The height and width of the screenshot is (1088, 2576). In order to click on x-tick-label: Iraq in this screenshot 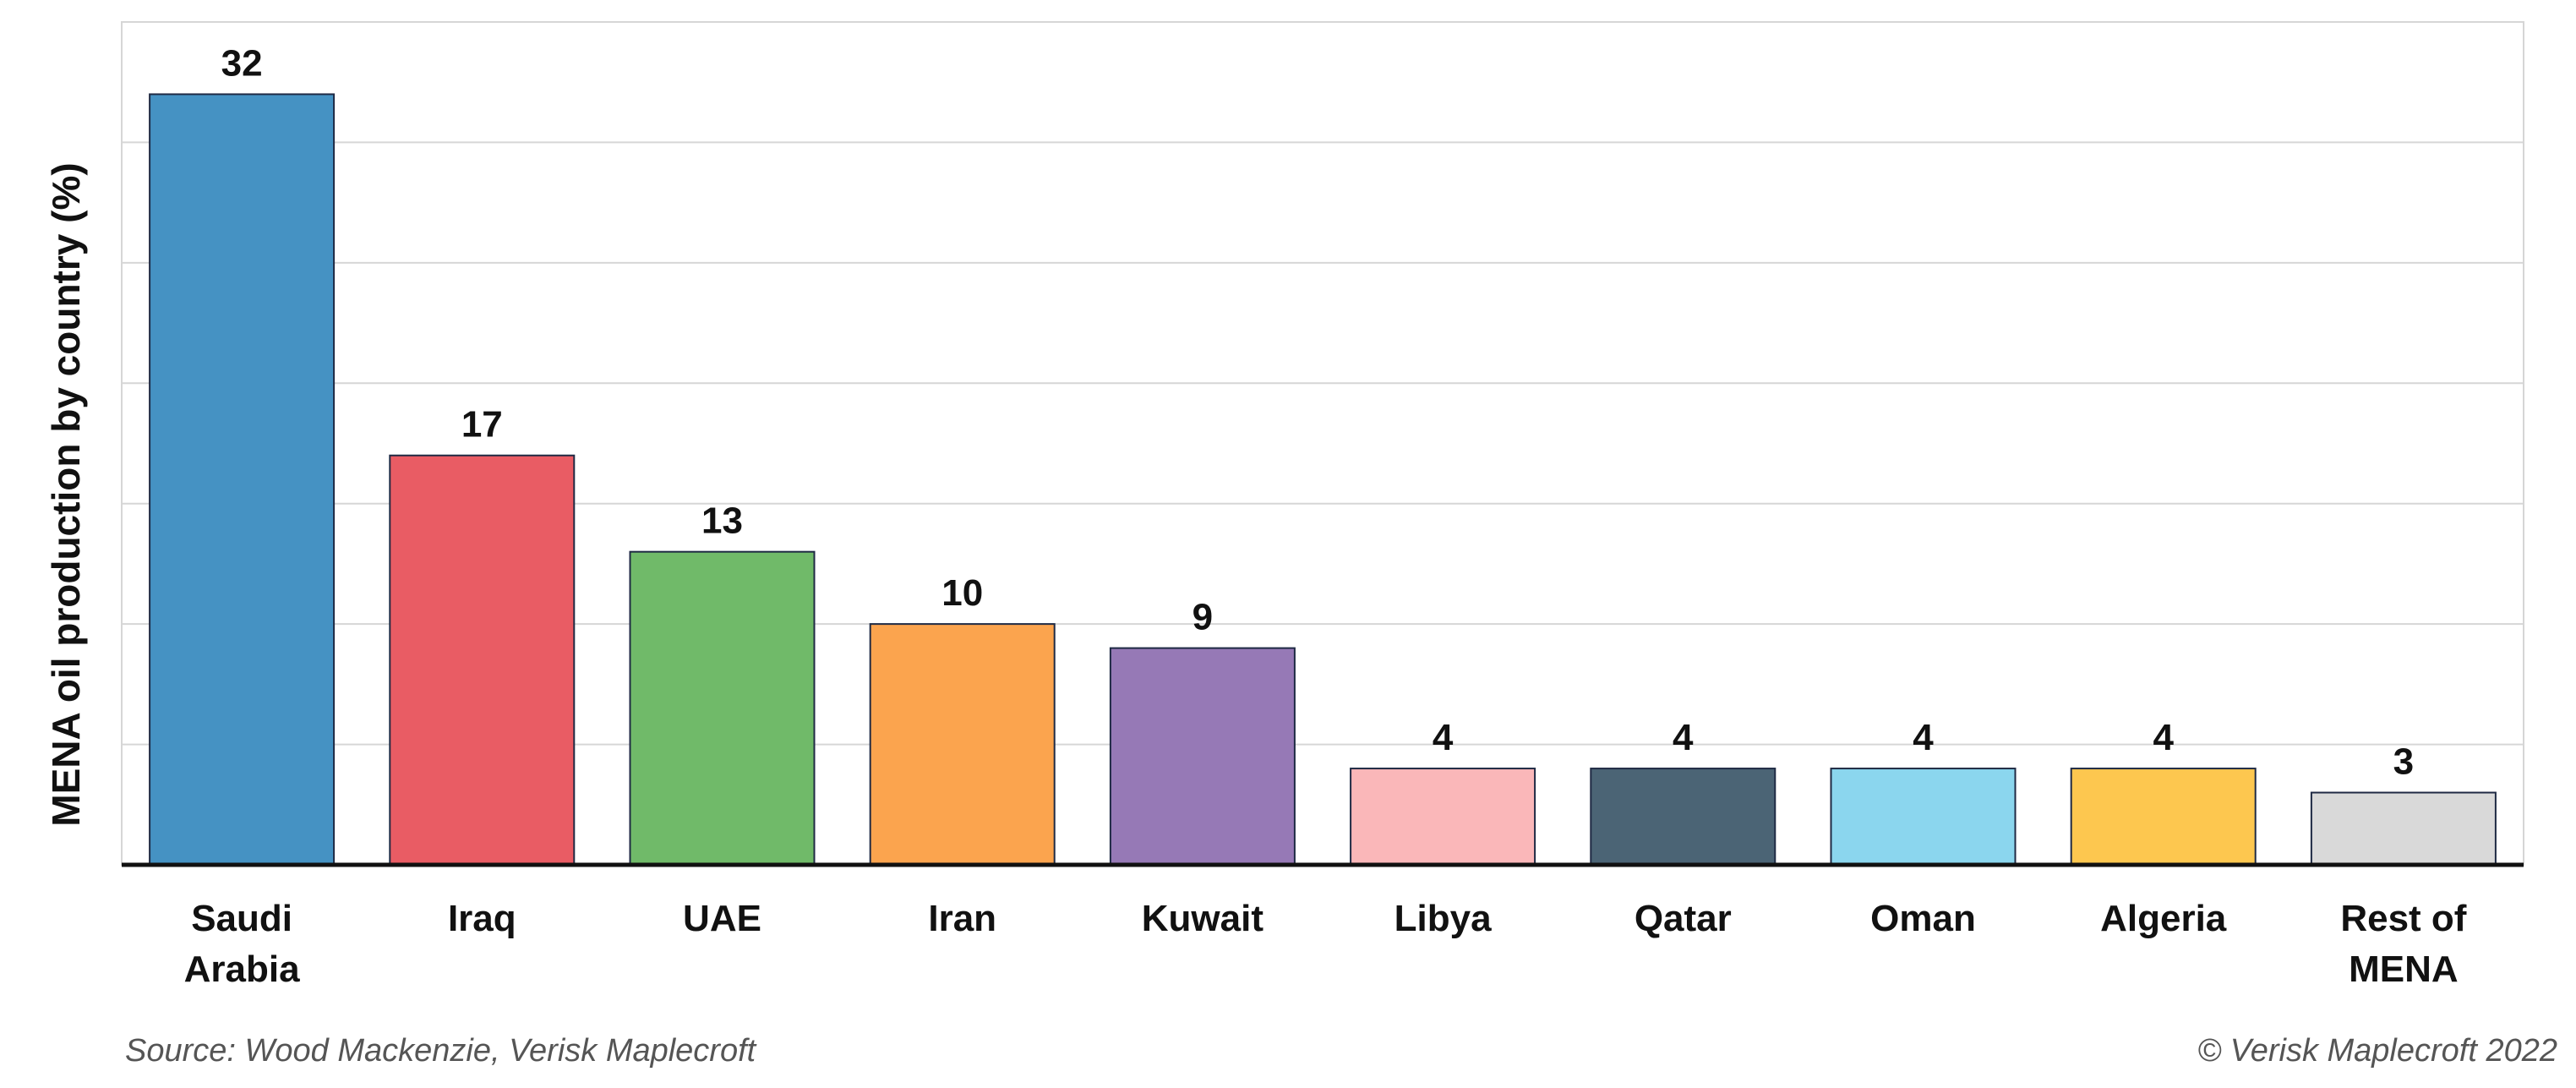, I will do `click(482, 918)`.